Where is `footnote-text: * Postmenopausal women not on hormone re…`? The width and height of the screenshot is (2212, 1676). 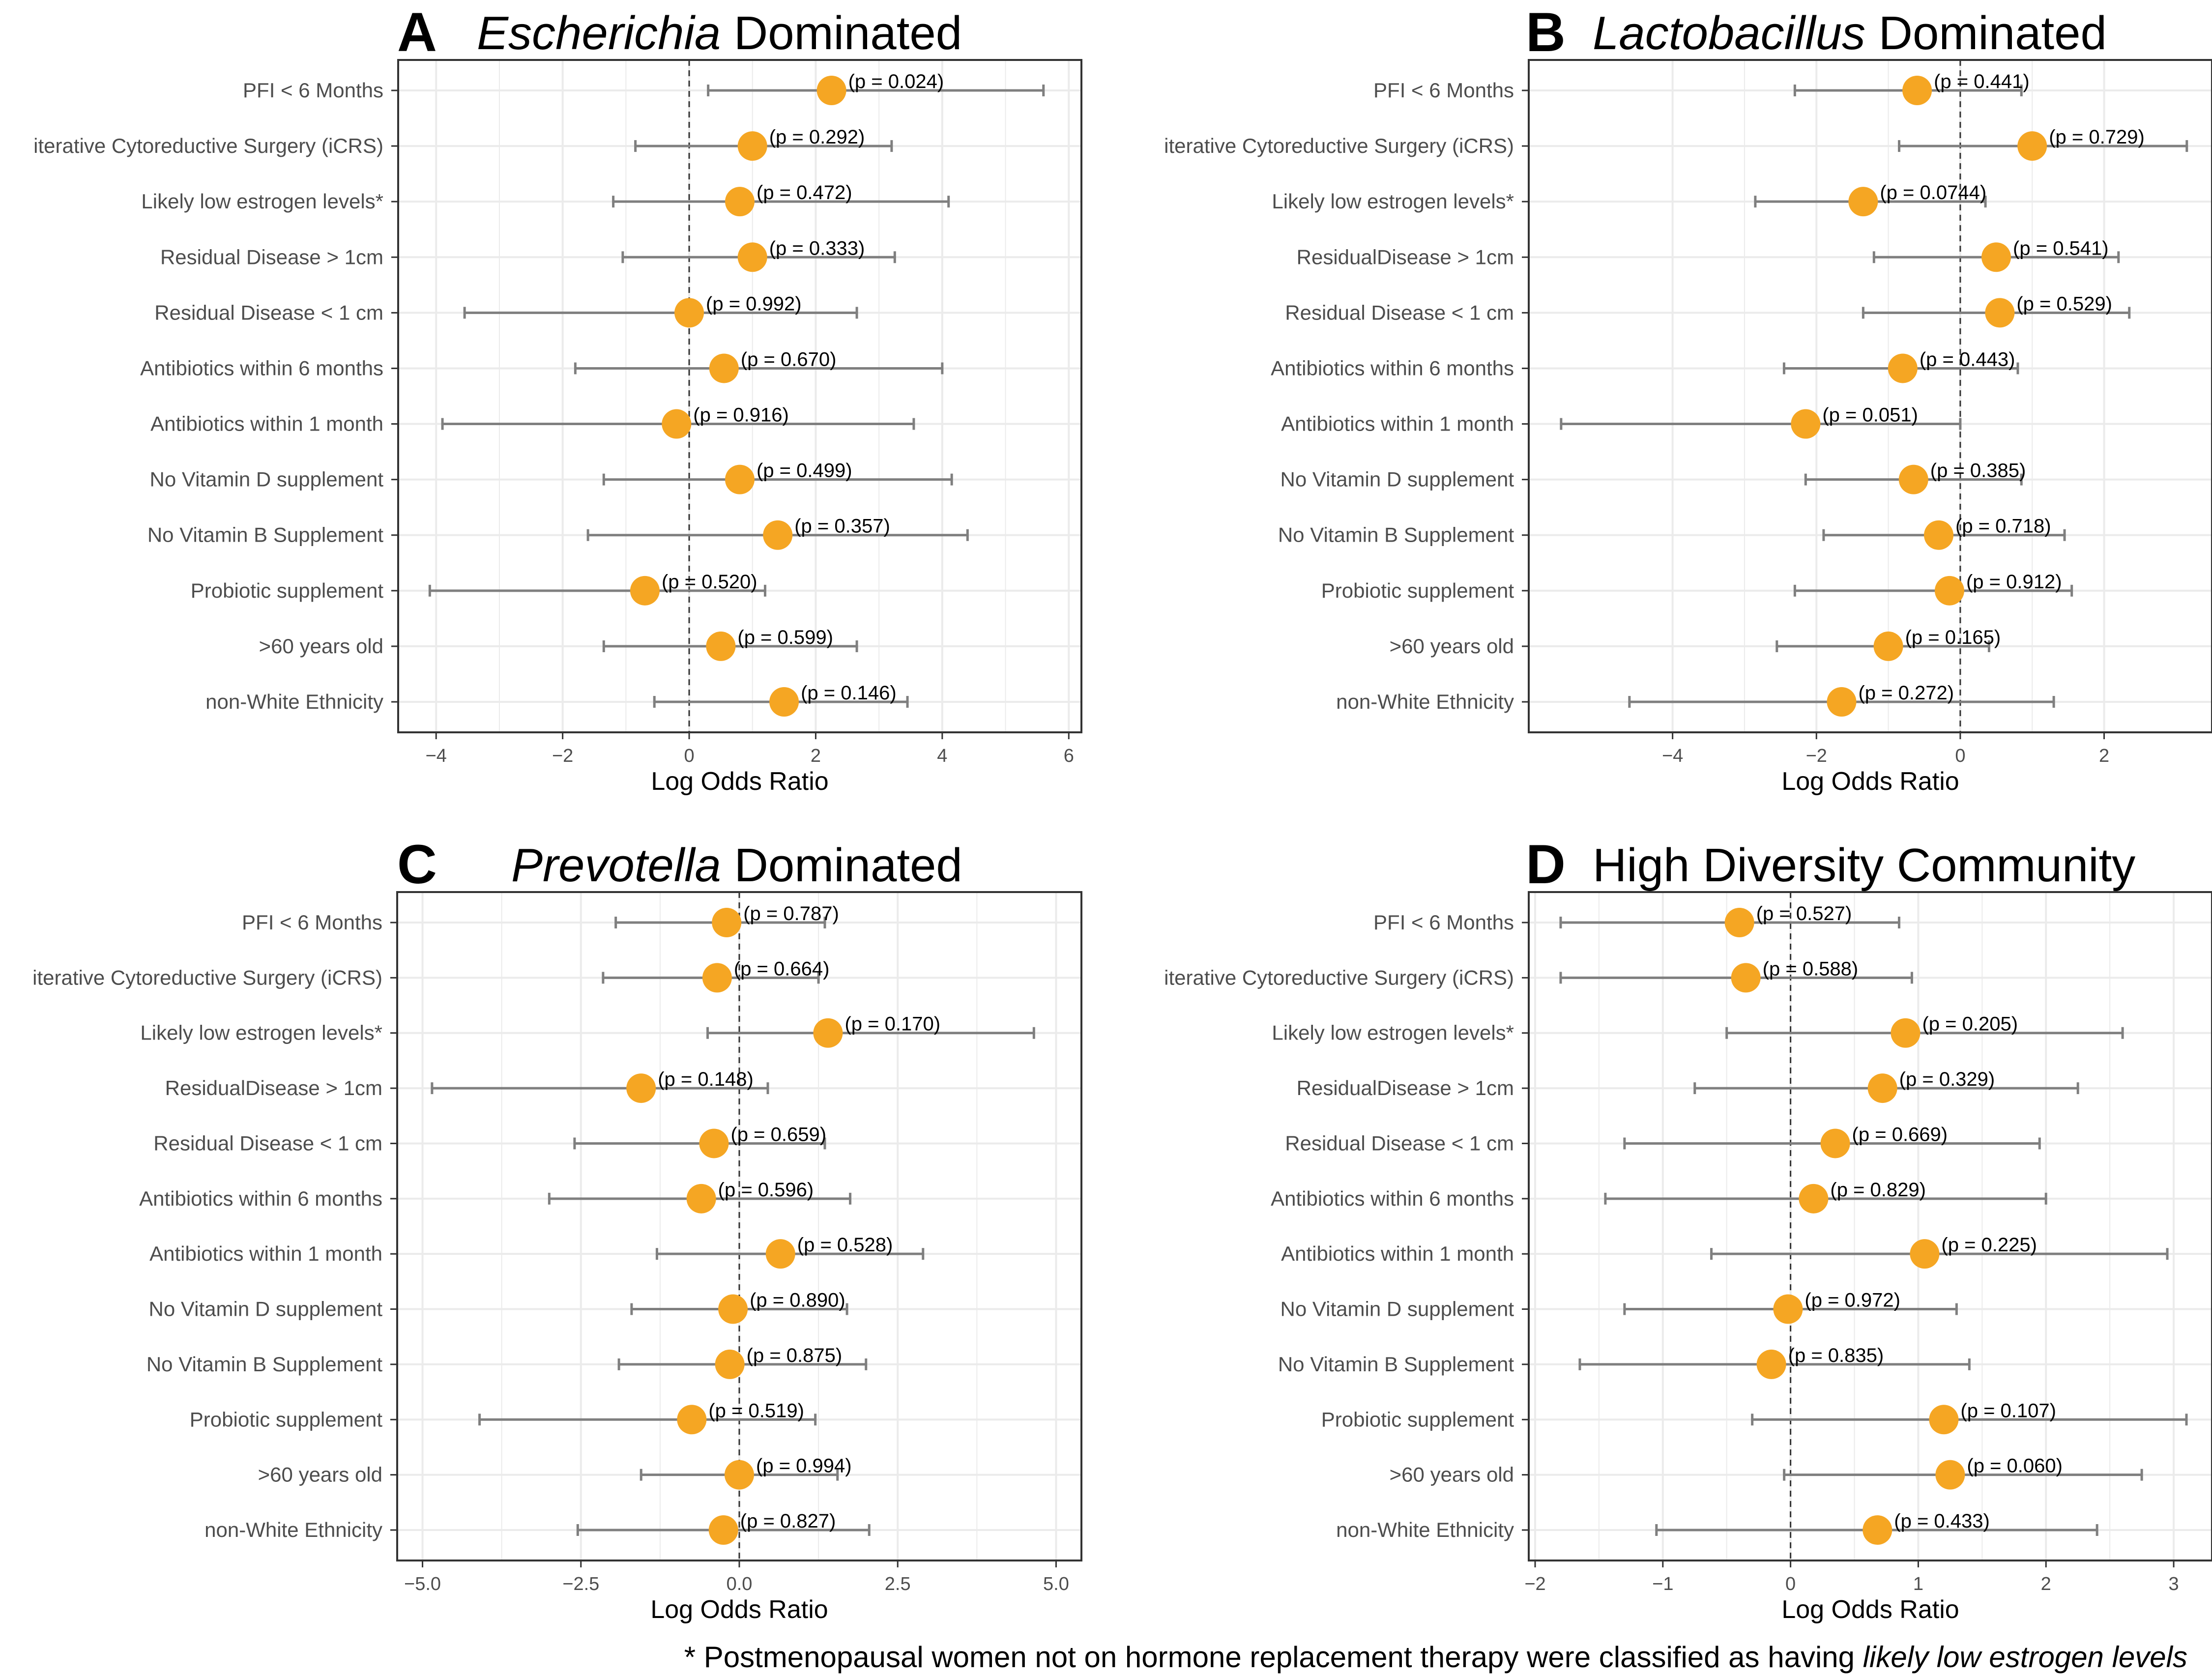 footnote-text: * Postmenopausal women not on hormone re… is located at coordinates (1273, 1657).